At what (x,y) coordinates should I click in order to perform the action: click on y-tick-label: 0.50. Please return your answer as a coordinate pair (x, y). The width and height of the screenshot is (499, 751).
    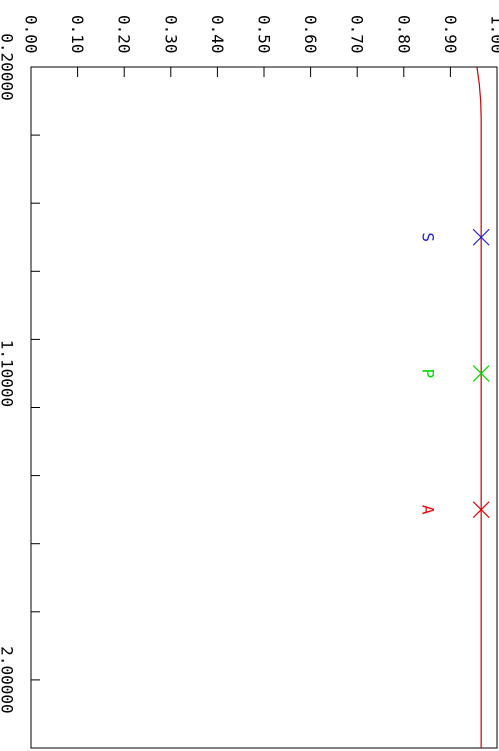
    Looking at the image, I should click on (264, 34).